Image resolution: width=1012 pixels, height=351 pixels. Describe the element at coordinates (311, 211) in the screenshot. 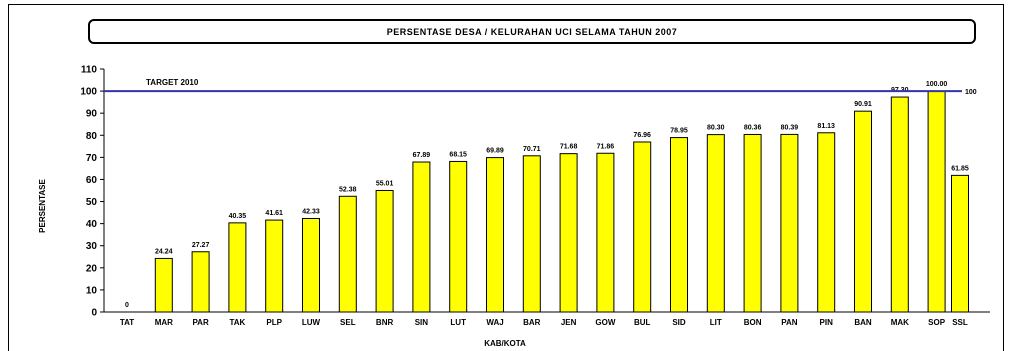

I see `data-label-luw: 42.33` at that location.